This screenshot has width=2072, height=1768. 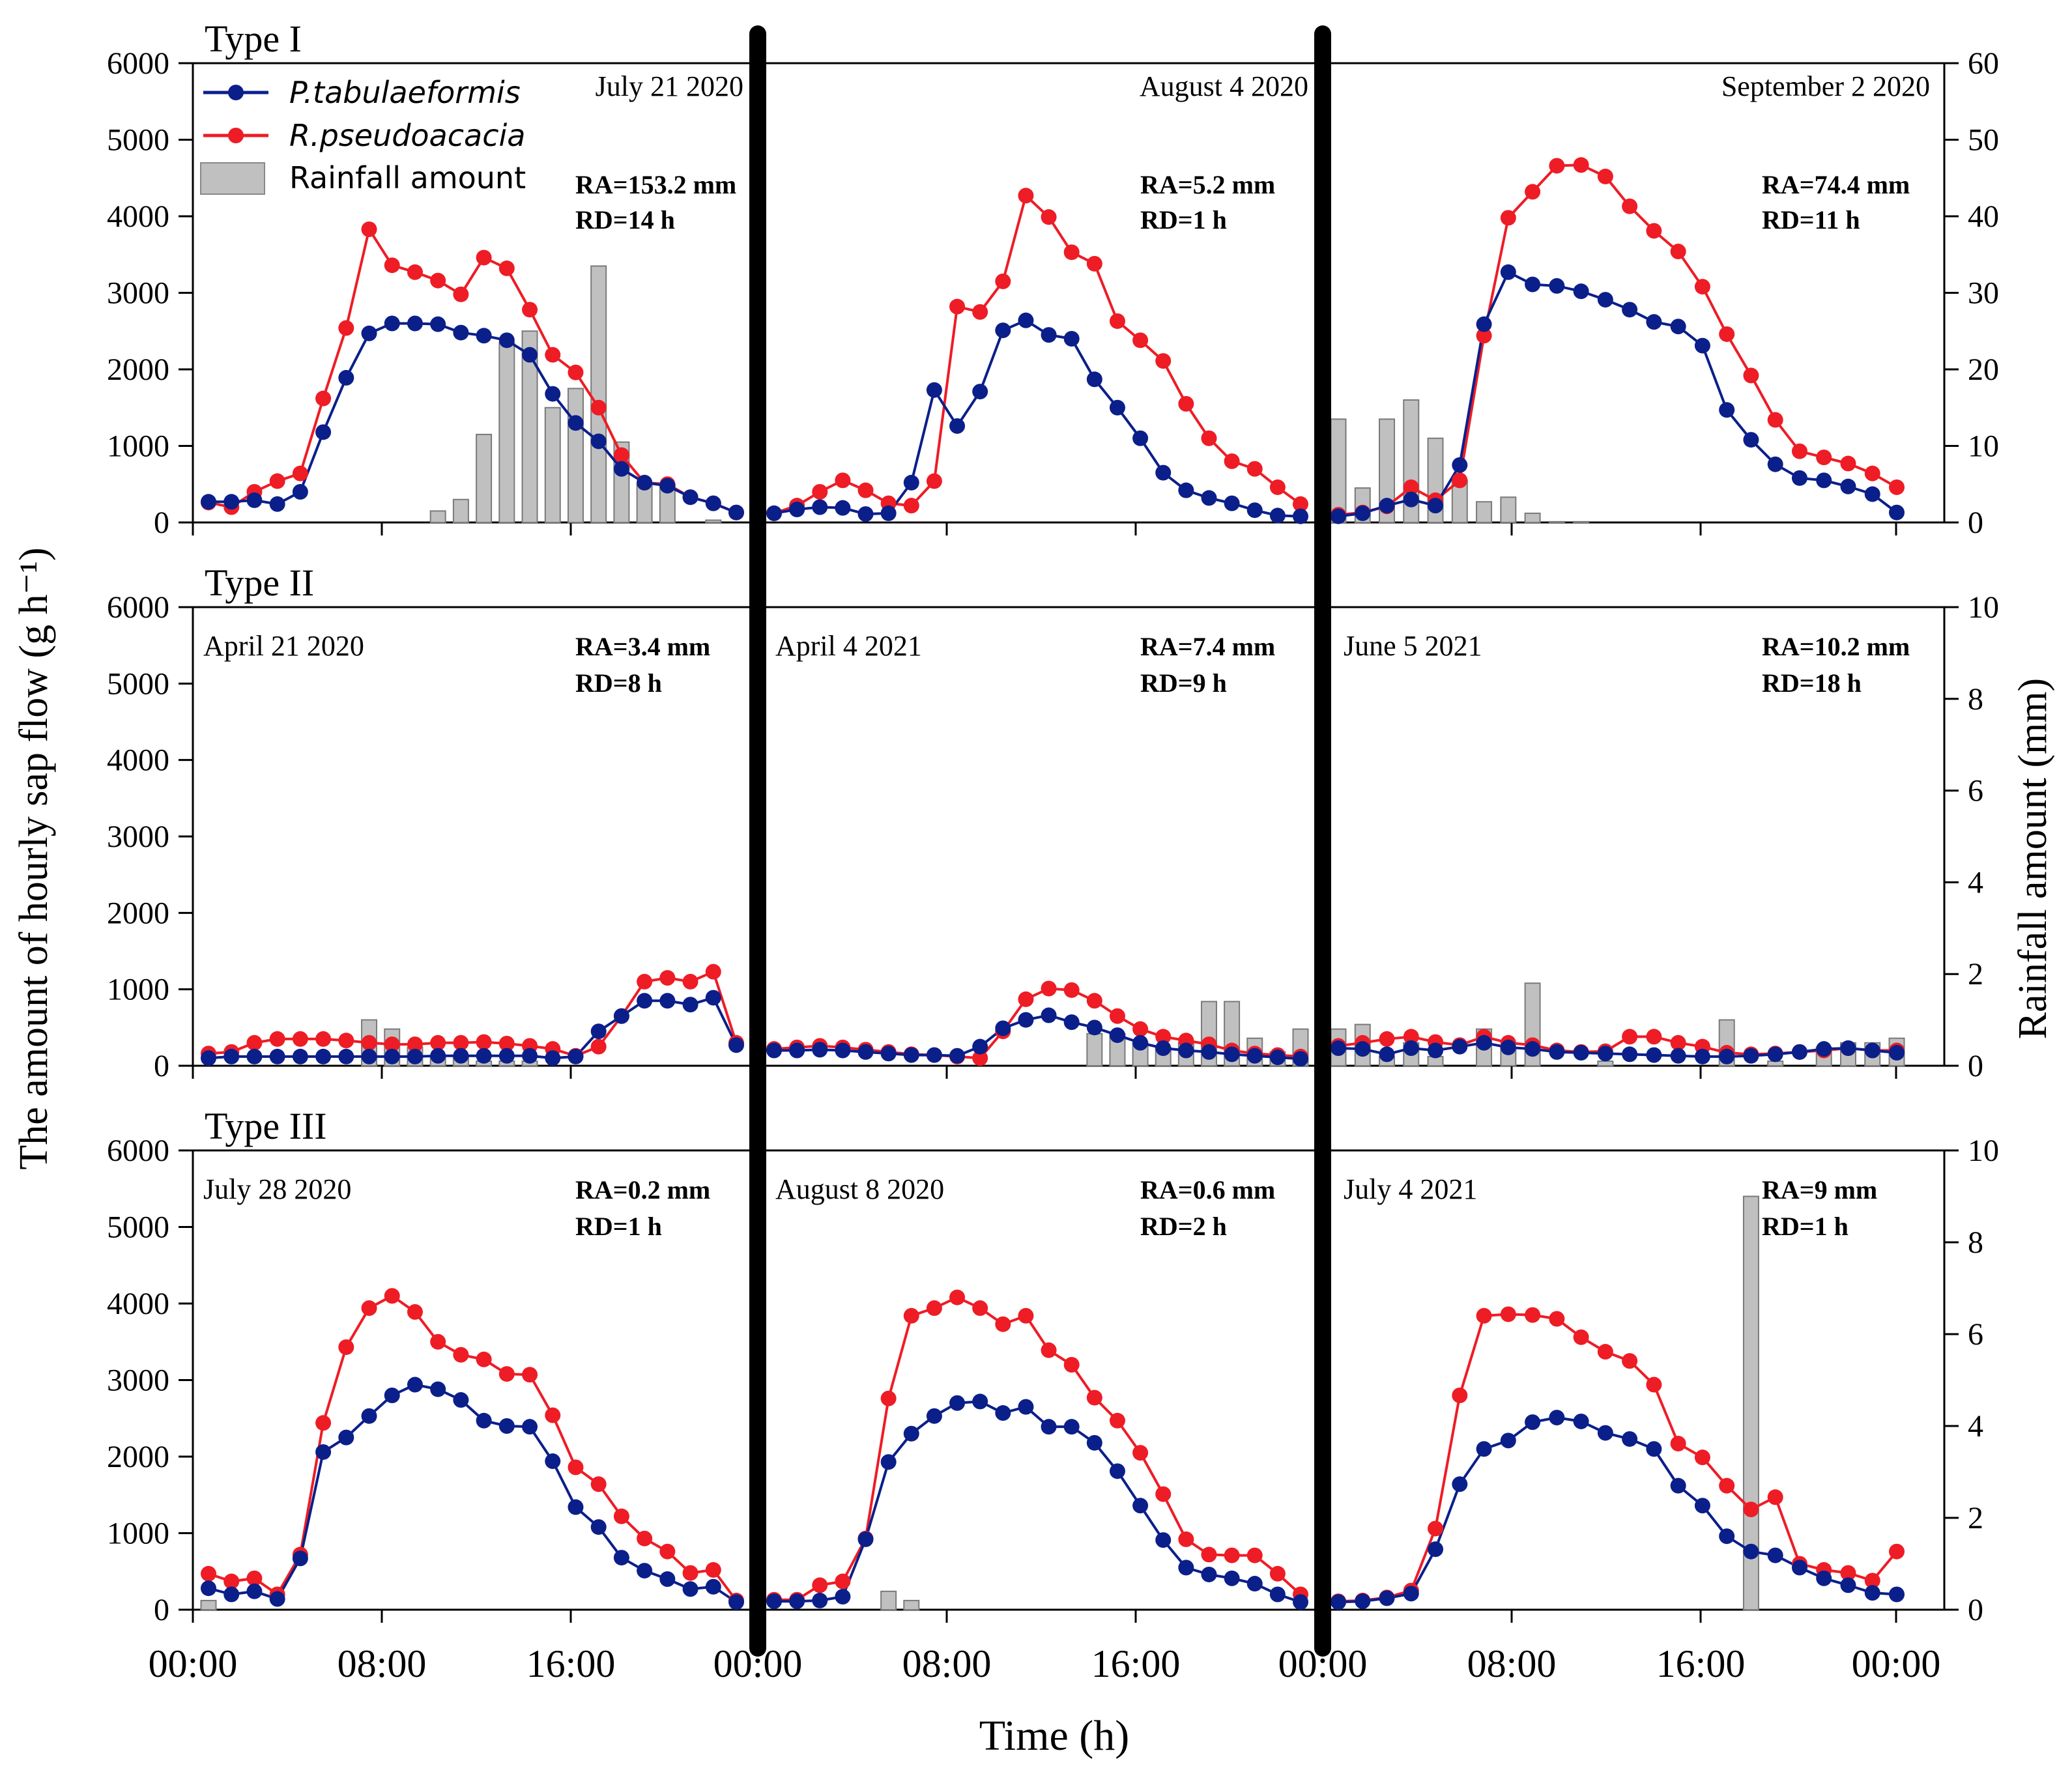 I want to click on panel-3-3: July 4 2021 RA=9 mm RD=1 h, so click(x=1618, y=1392).